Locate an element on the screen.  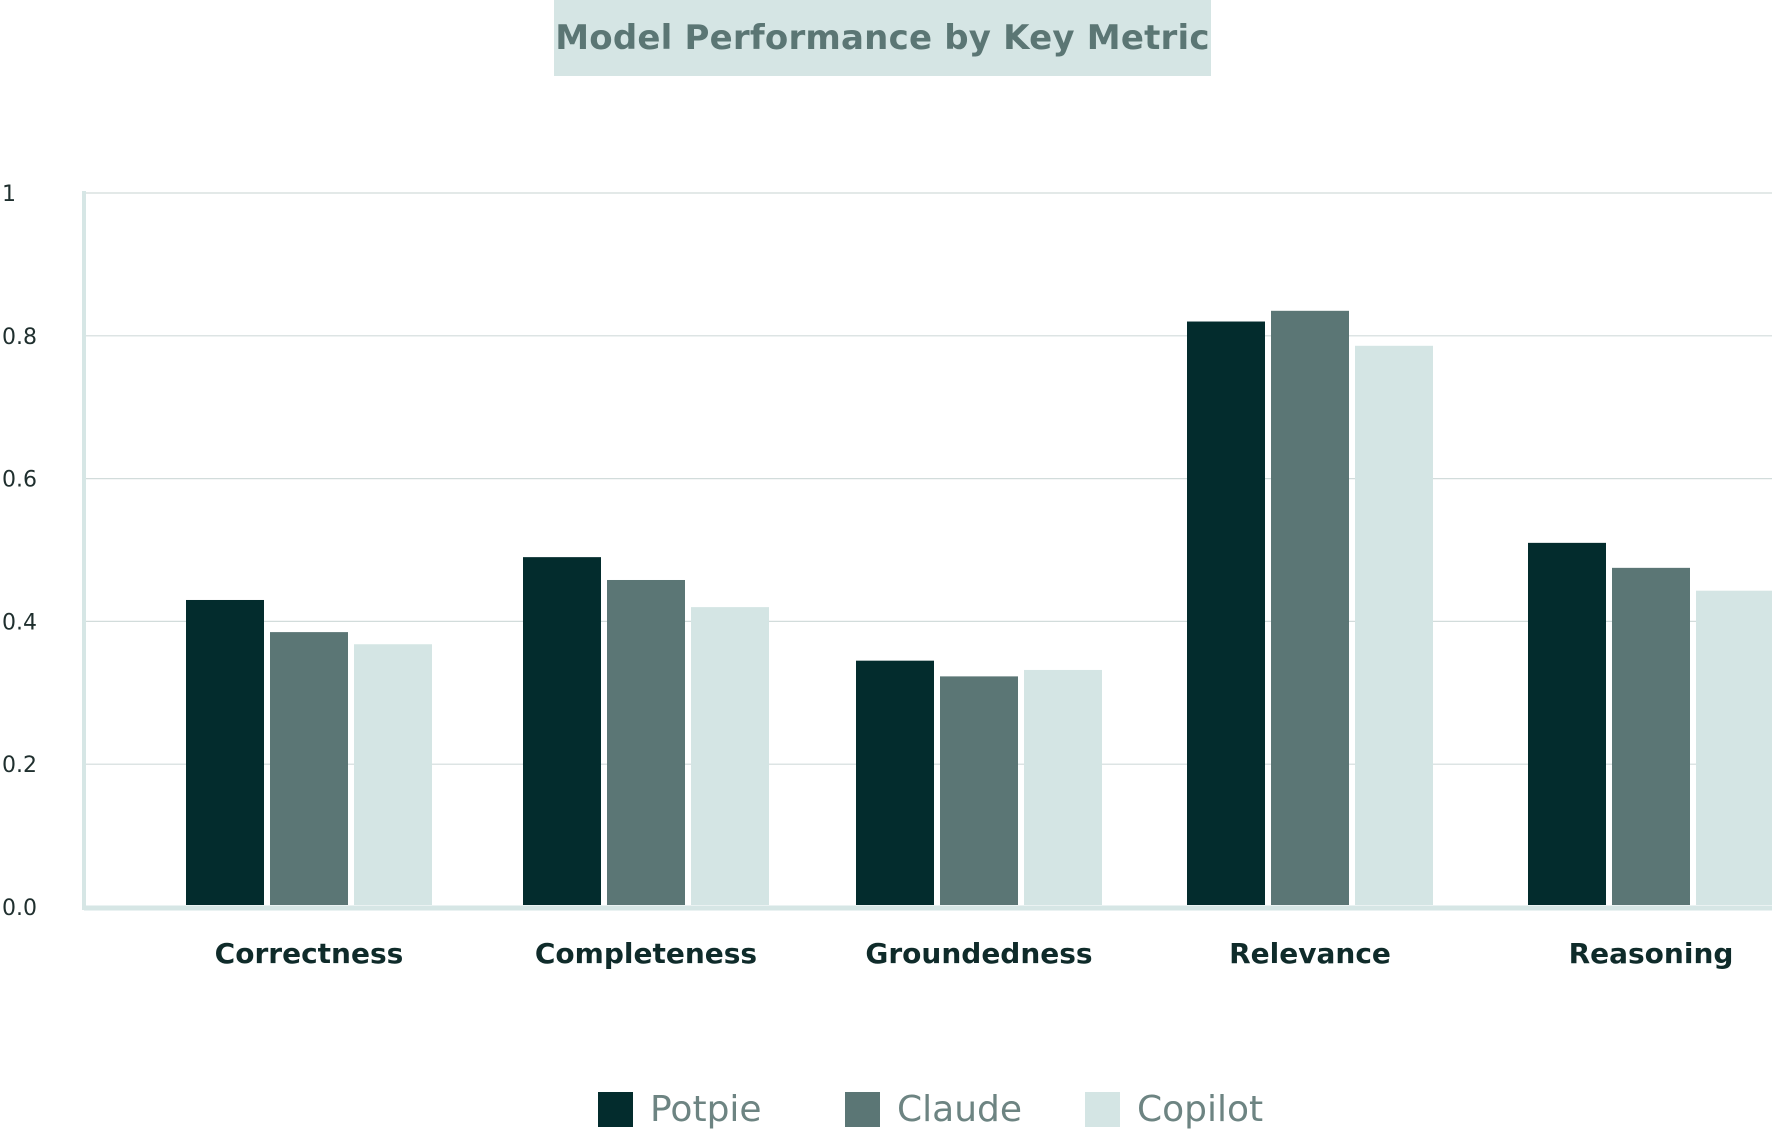
bar-copilot-groundedness is located at coordinates (1063, 787).